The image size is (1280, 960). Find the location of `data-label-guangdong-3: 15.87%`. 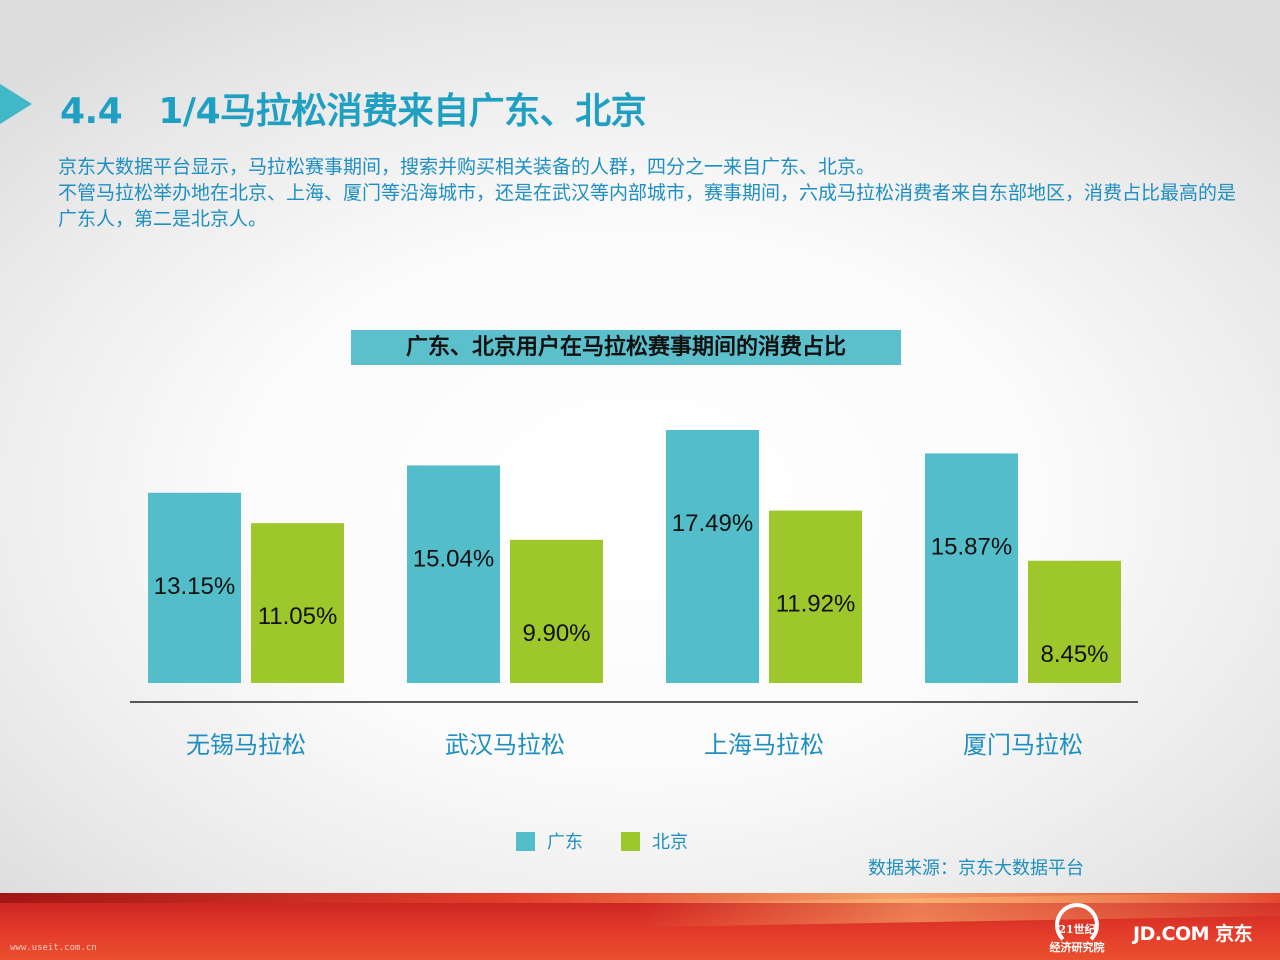

data-label-guangdong-3: 15.87% is located at coordinates (971, 546).